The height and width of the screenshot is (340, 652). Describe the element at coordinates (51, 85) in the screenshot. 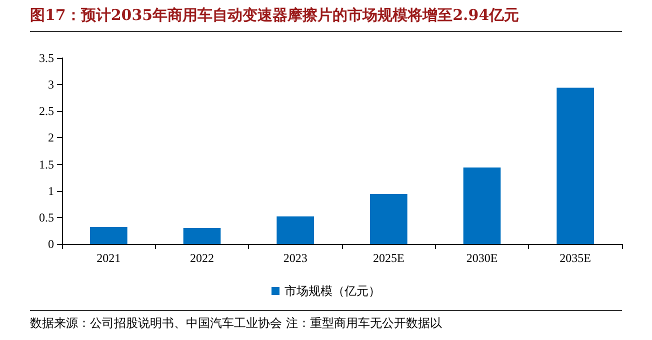

I see `y-tick-label: 3` at that location.